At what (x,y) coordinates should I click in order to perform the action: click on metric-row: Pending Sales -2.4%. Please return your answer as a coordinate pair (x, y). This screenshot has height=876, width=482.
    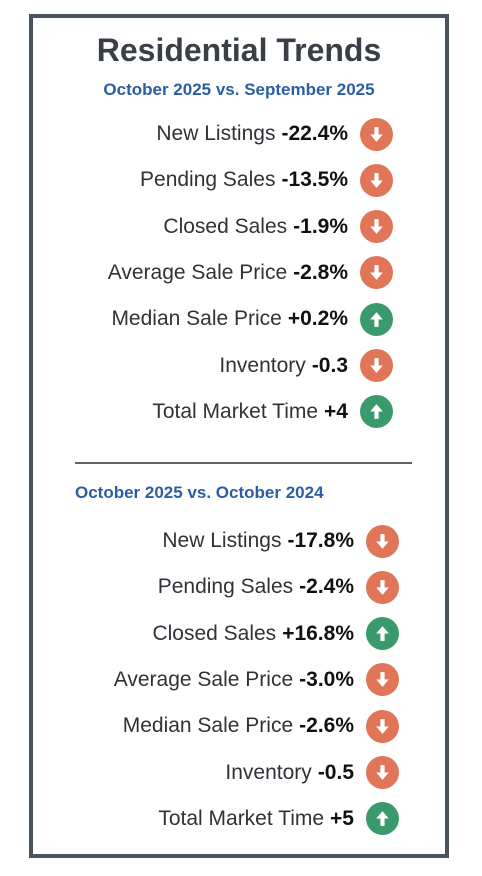
    Looking at the image, I should click on (278, 587).